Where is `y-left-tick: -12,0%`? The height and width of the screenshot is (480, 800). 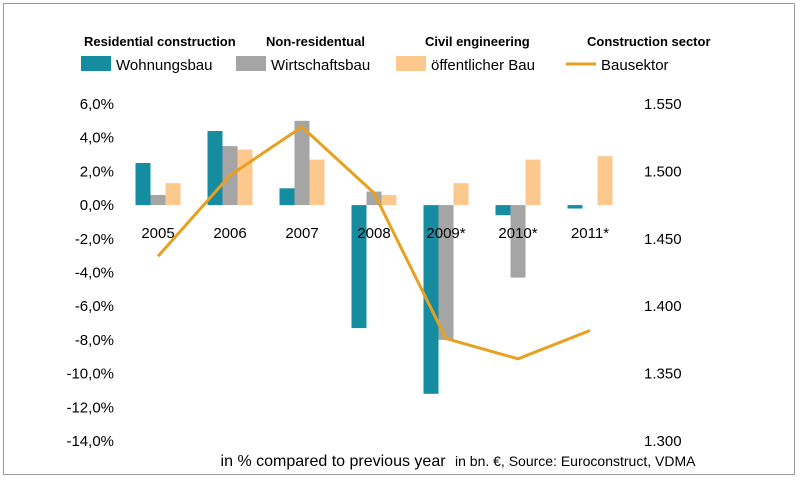 y-left-tick: -12,0% is located at coordinates (90, 407).